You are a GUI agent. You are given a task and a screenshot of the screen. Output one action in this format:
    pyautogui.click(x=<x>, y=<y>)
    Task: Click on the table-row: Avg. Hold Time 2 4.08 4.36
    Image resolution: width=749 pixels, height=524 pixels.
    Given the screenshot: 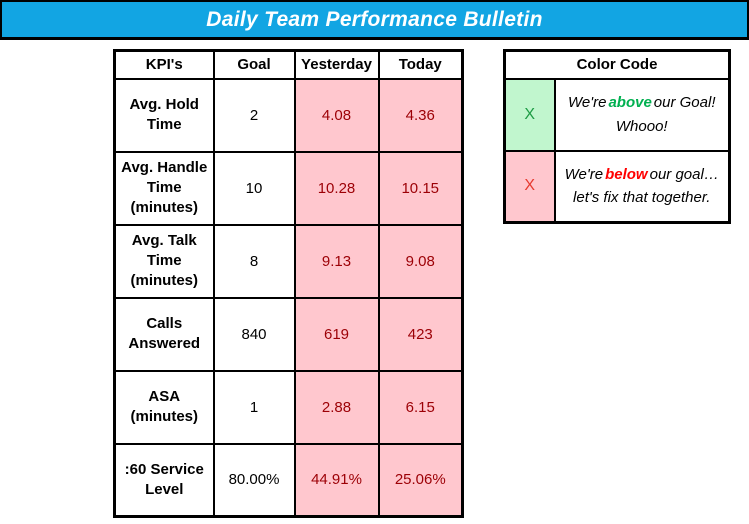 What is the action you would take?
    pyautogui.click(x=288, y=115)
    